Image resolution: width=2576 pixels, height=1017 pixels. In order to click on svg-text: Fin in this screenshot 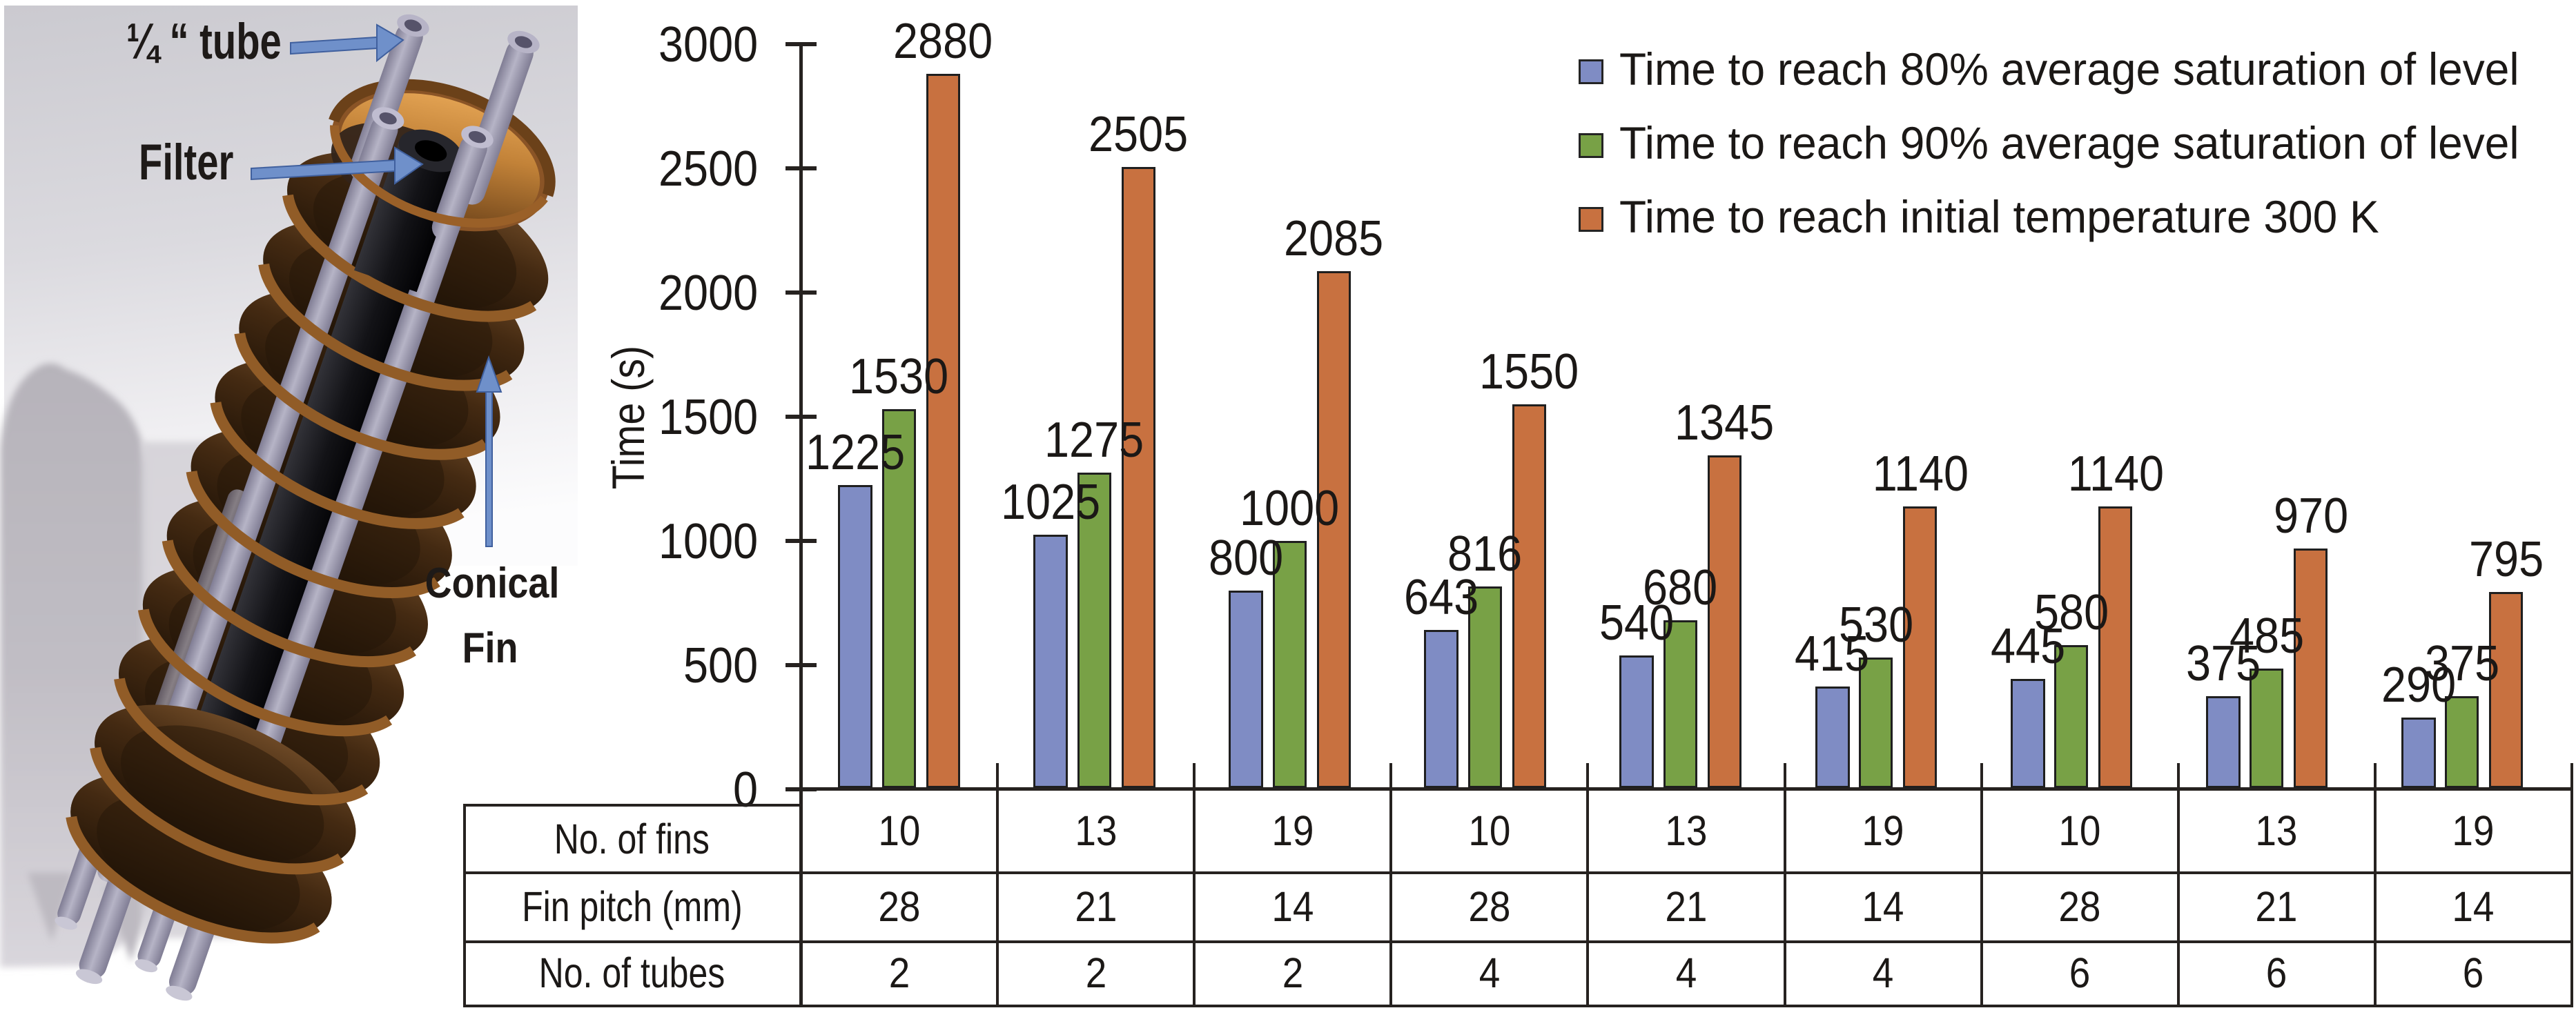, I will do `click(490, 648)`.